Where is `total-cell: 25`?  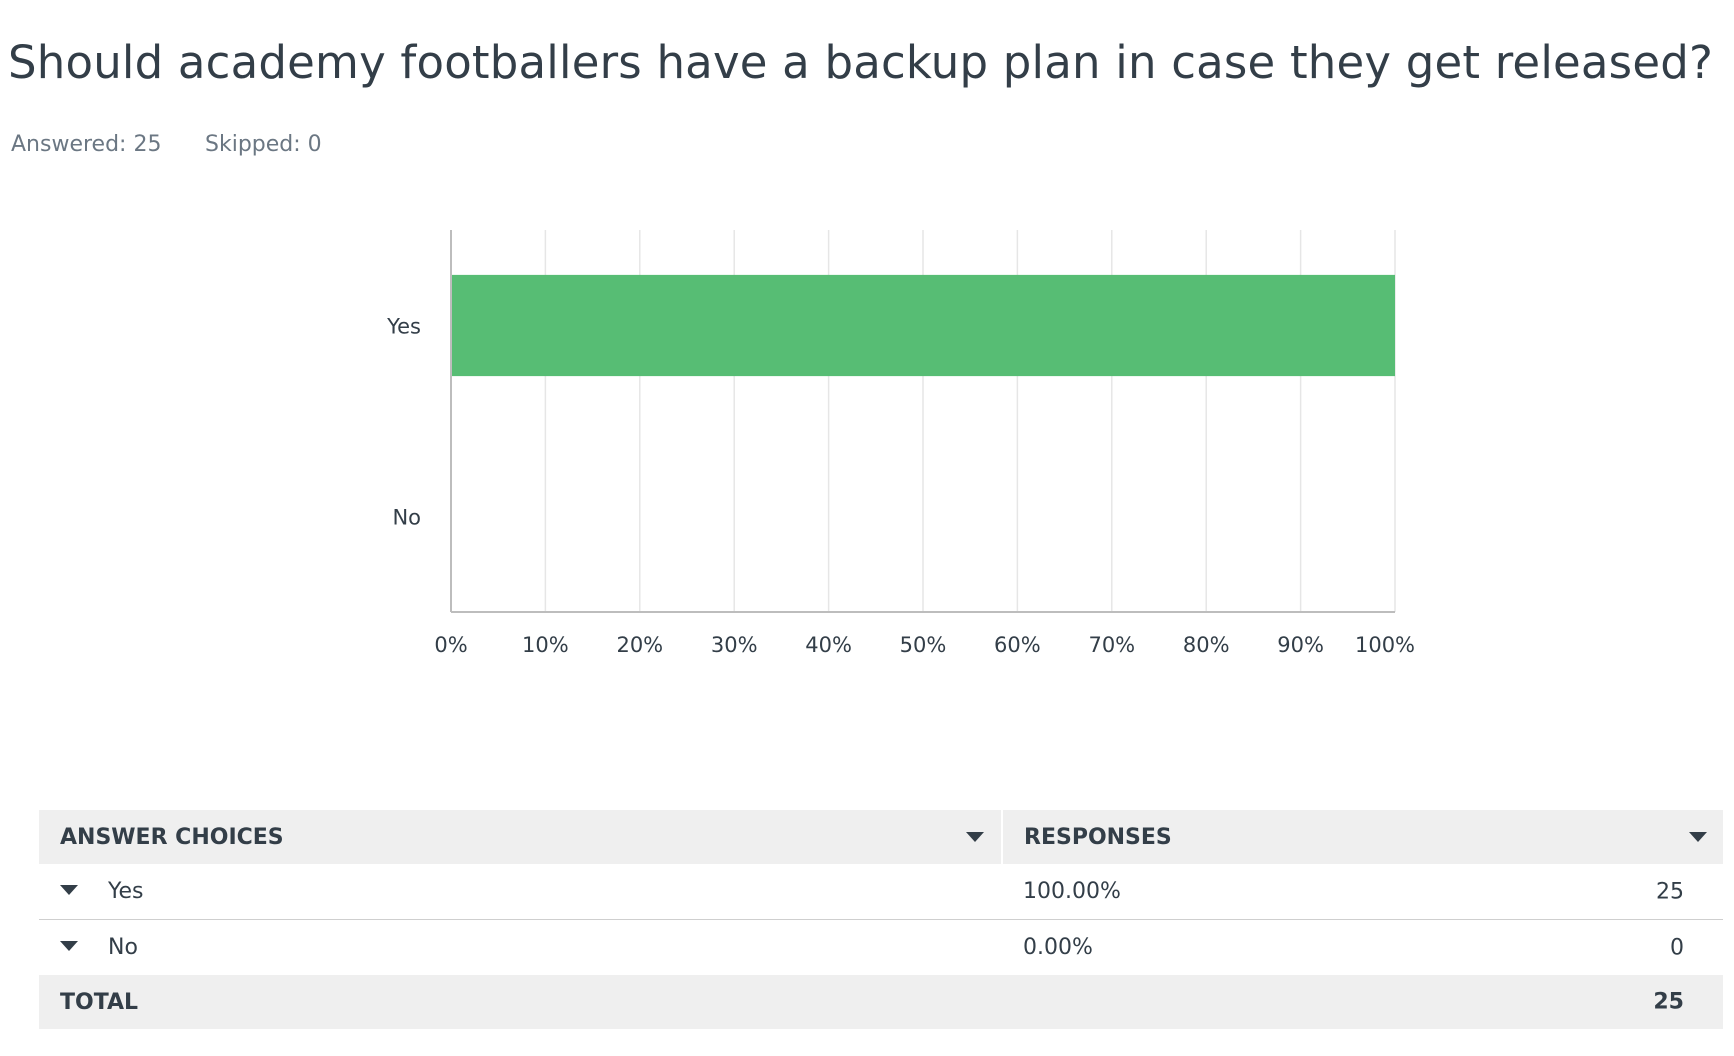
total-cell: 25 is located at coordinates (1362, 1002).